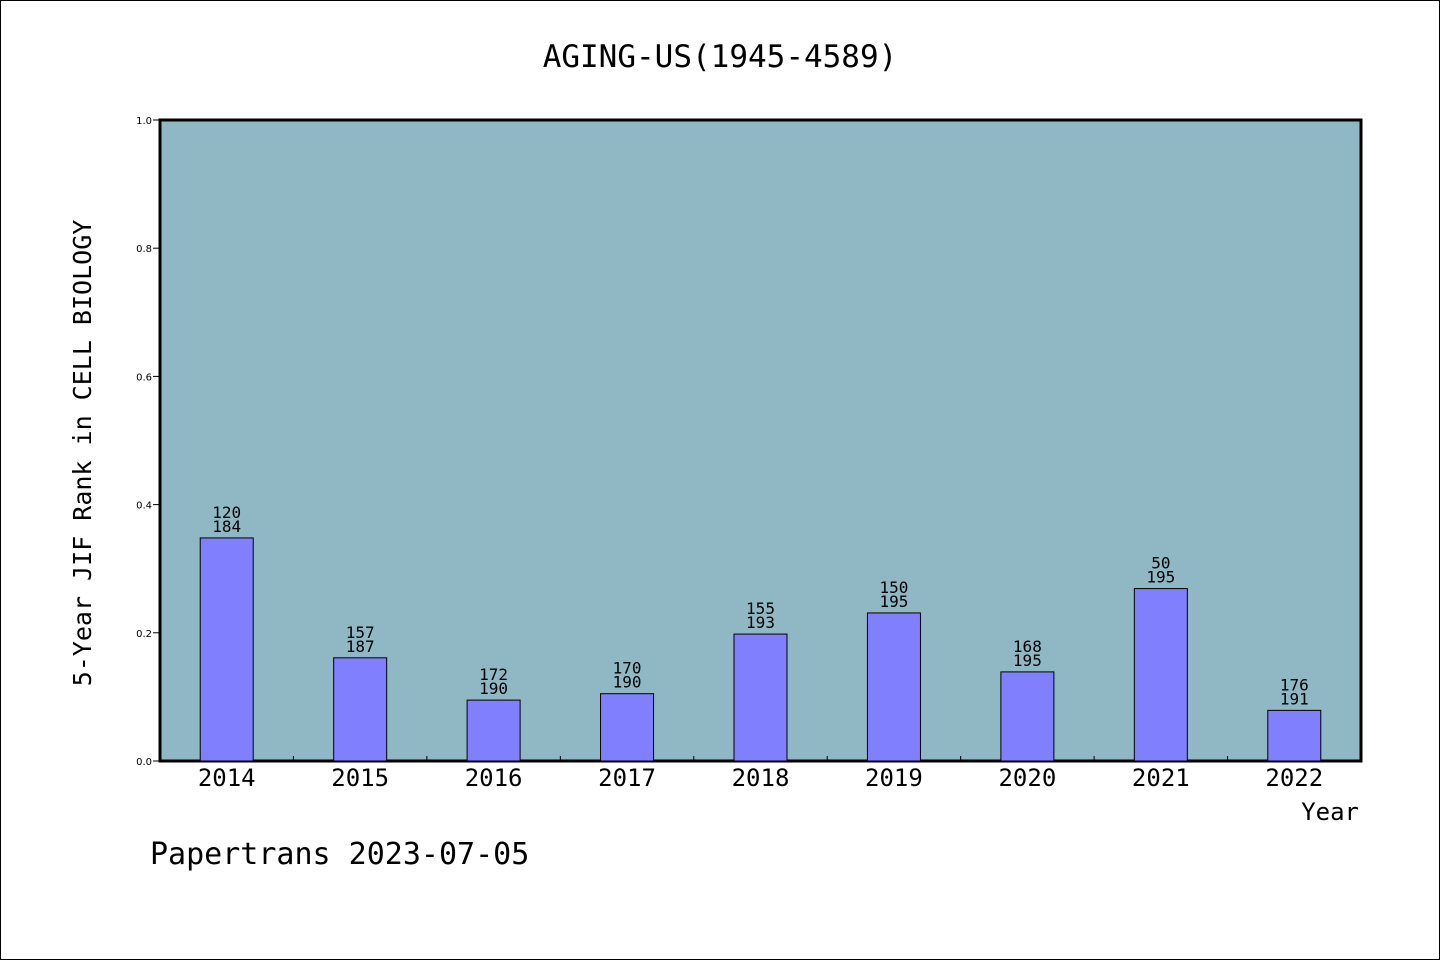 Image resolution: width=1440 pixels, height=960 pixels. I want to click on x-tick-label: 2020, so click(1027, 778).